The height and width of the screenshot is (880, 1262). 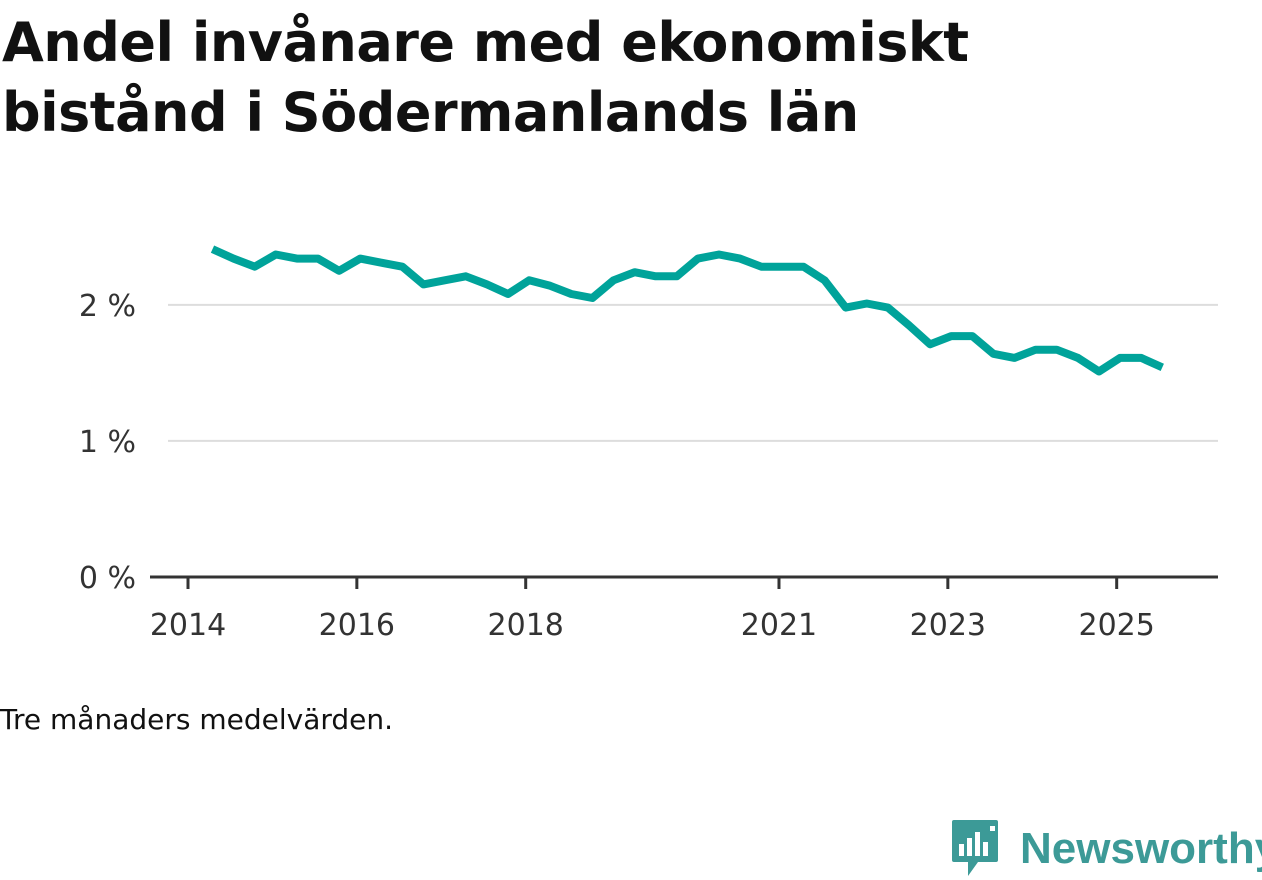 What do you see at coordinates (693, 373) in the screenshot?
I see `gridlines` at bounding box center [693, 373].